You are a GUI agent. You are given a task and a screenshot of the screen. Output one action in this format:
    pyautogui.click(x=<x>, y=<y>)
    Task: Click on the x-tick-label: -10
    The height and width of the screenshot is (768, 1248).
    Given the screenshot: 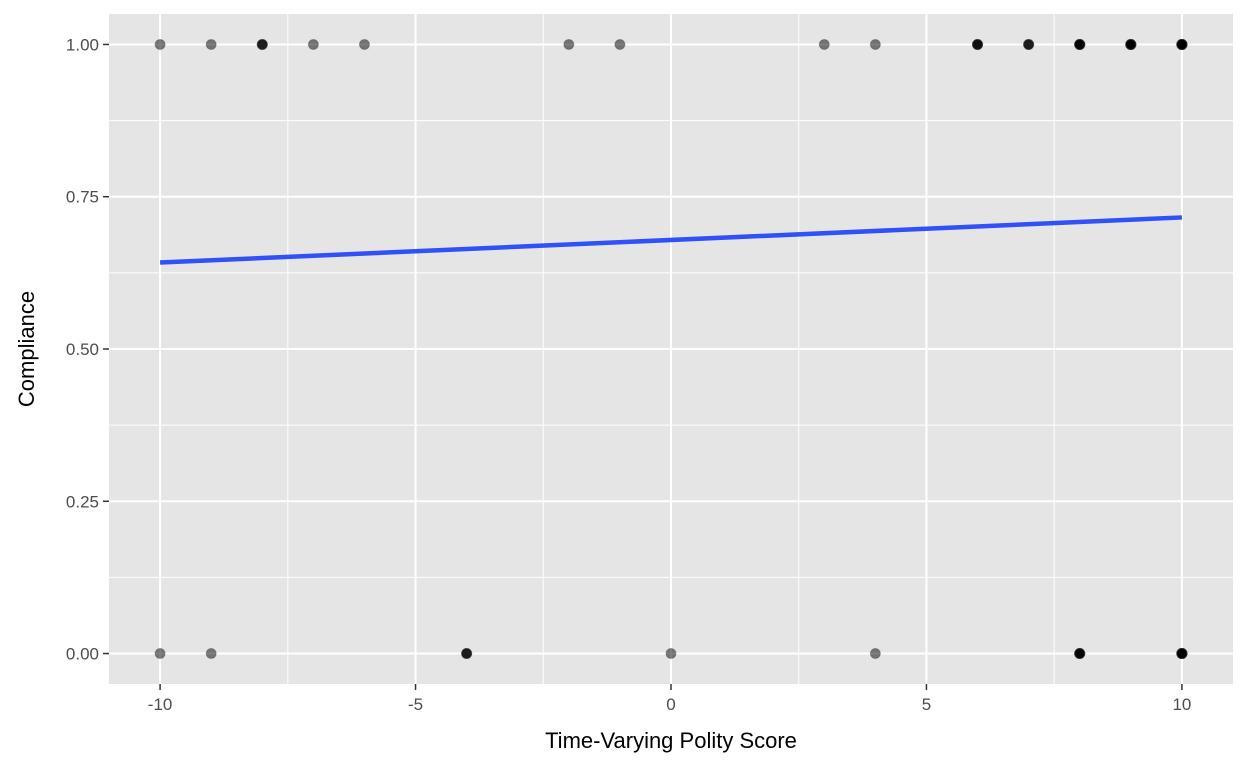 What is the action you would take?
    pyautogui.click(x=160, y=704)
    